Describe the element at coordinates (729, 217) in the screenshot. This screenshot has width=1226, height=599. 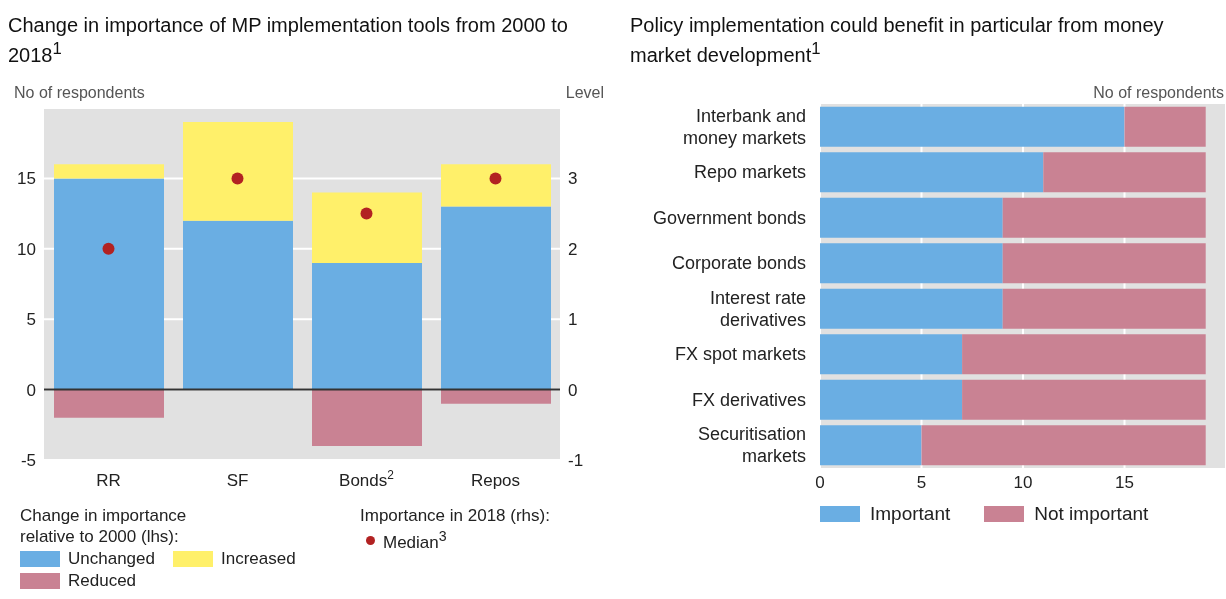
I see `y-tick-label: Government bonds` at that location.